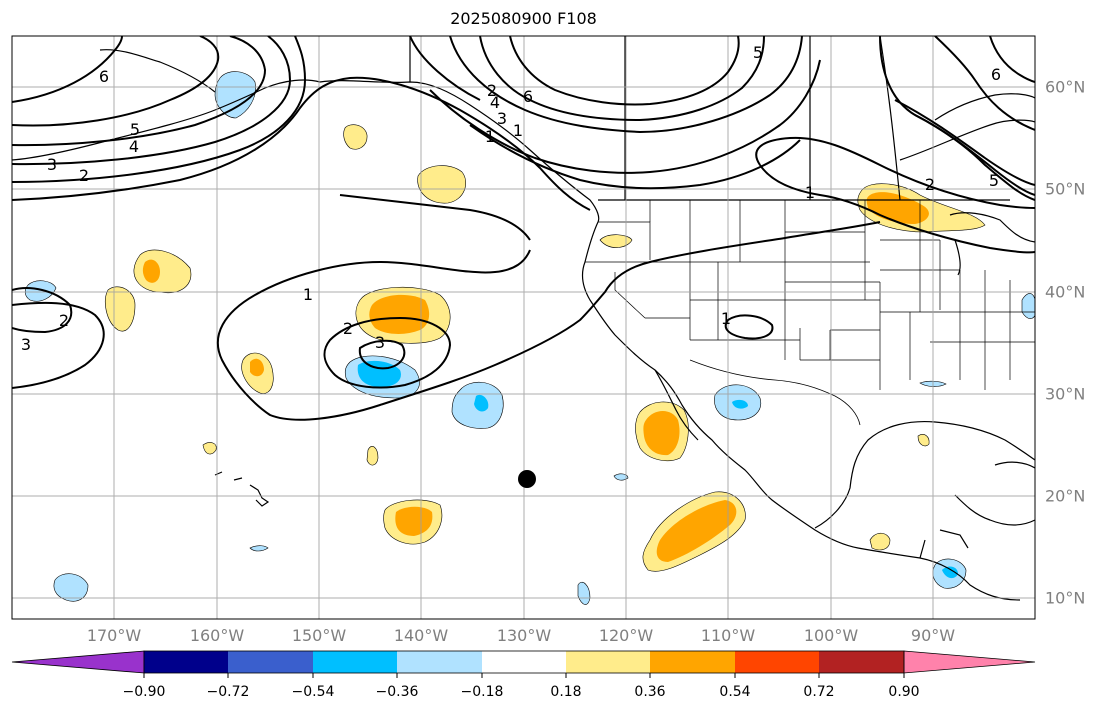  What do you see at coordinates (319, 635) in the screenshot?
I see `lon-tick-label: 150°W` at bounding box center [319, 635].